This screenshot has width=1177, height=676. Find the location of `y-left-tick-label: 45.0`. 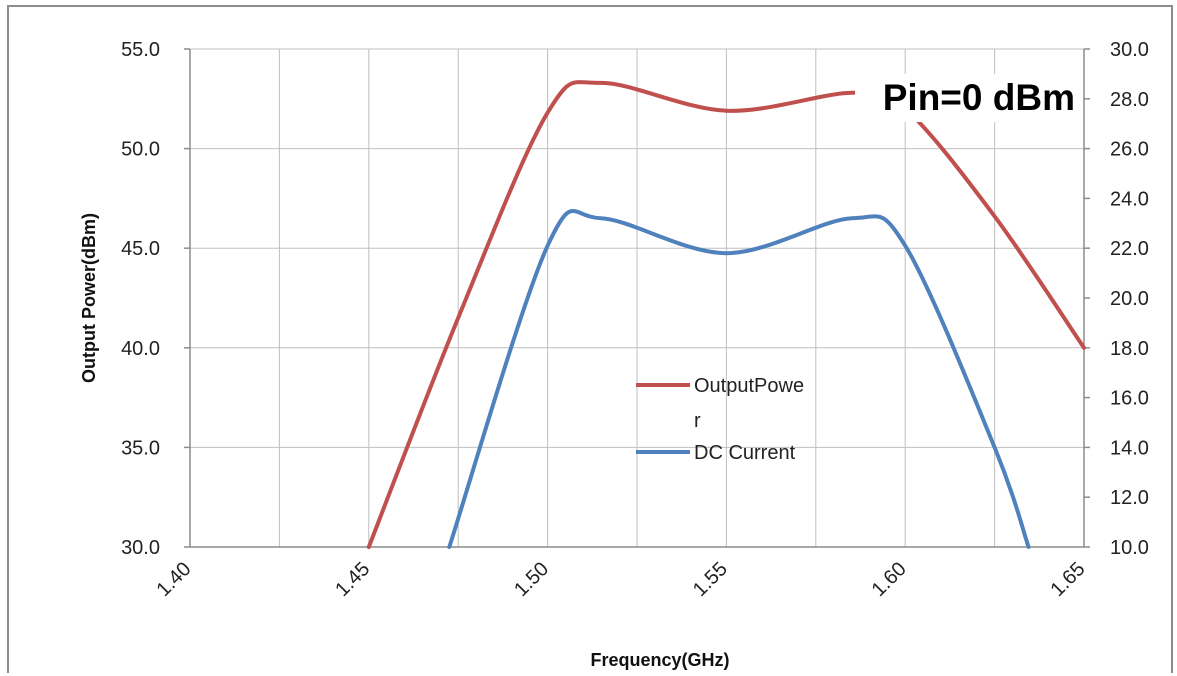

y-left-tick-label: 45.0 is located at coordinates (140, 249).